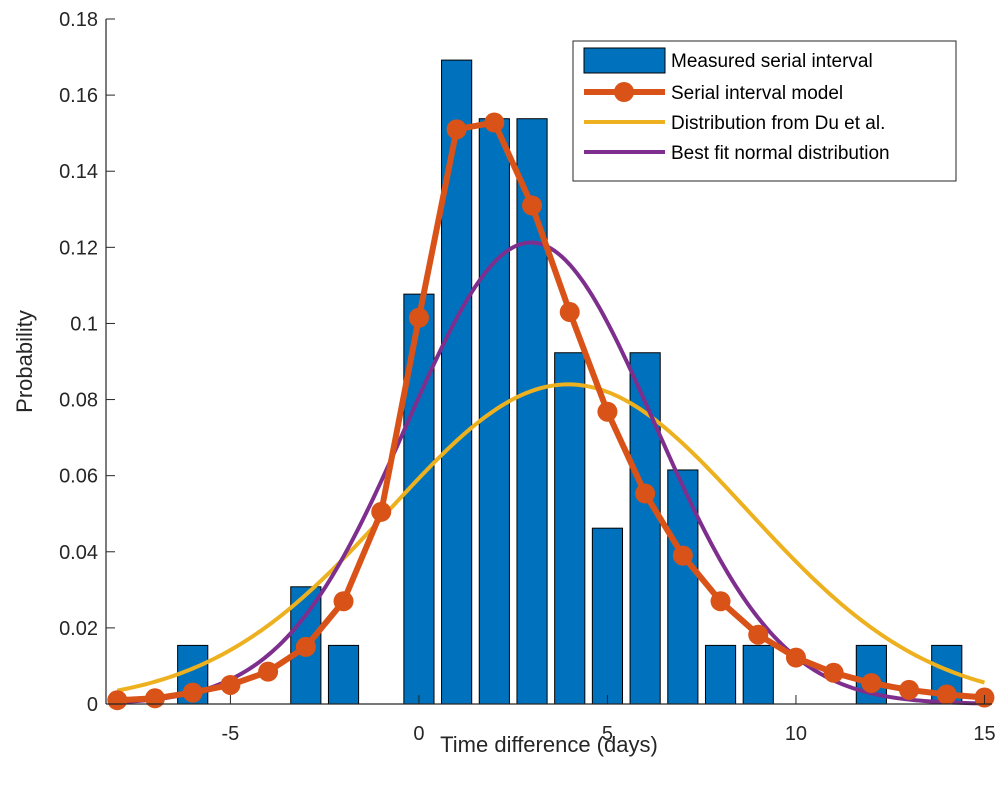 This screenshot has width=995, height=787. I want to click on legend-label: Distribution from Du et al., so click(778, 123).